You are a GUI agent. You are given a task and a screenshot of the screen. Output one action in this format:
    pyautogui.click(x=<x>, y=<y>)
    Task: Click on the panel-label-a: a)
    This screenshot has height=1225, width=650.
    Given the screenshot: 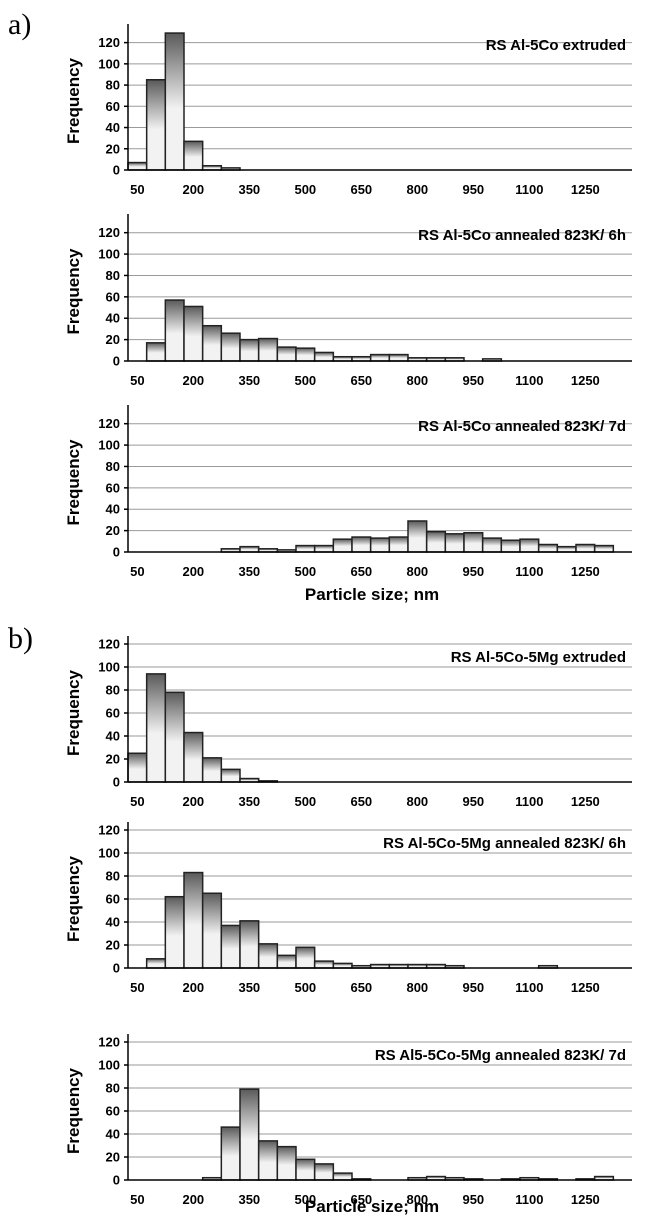 What is the action you would take?
    pyautogui.click(x=19, y=24)
    